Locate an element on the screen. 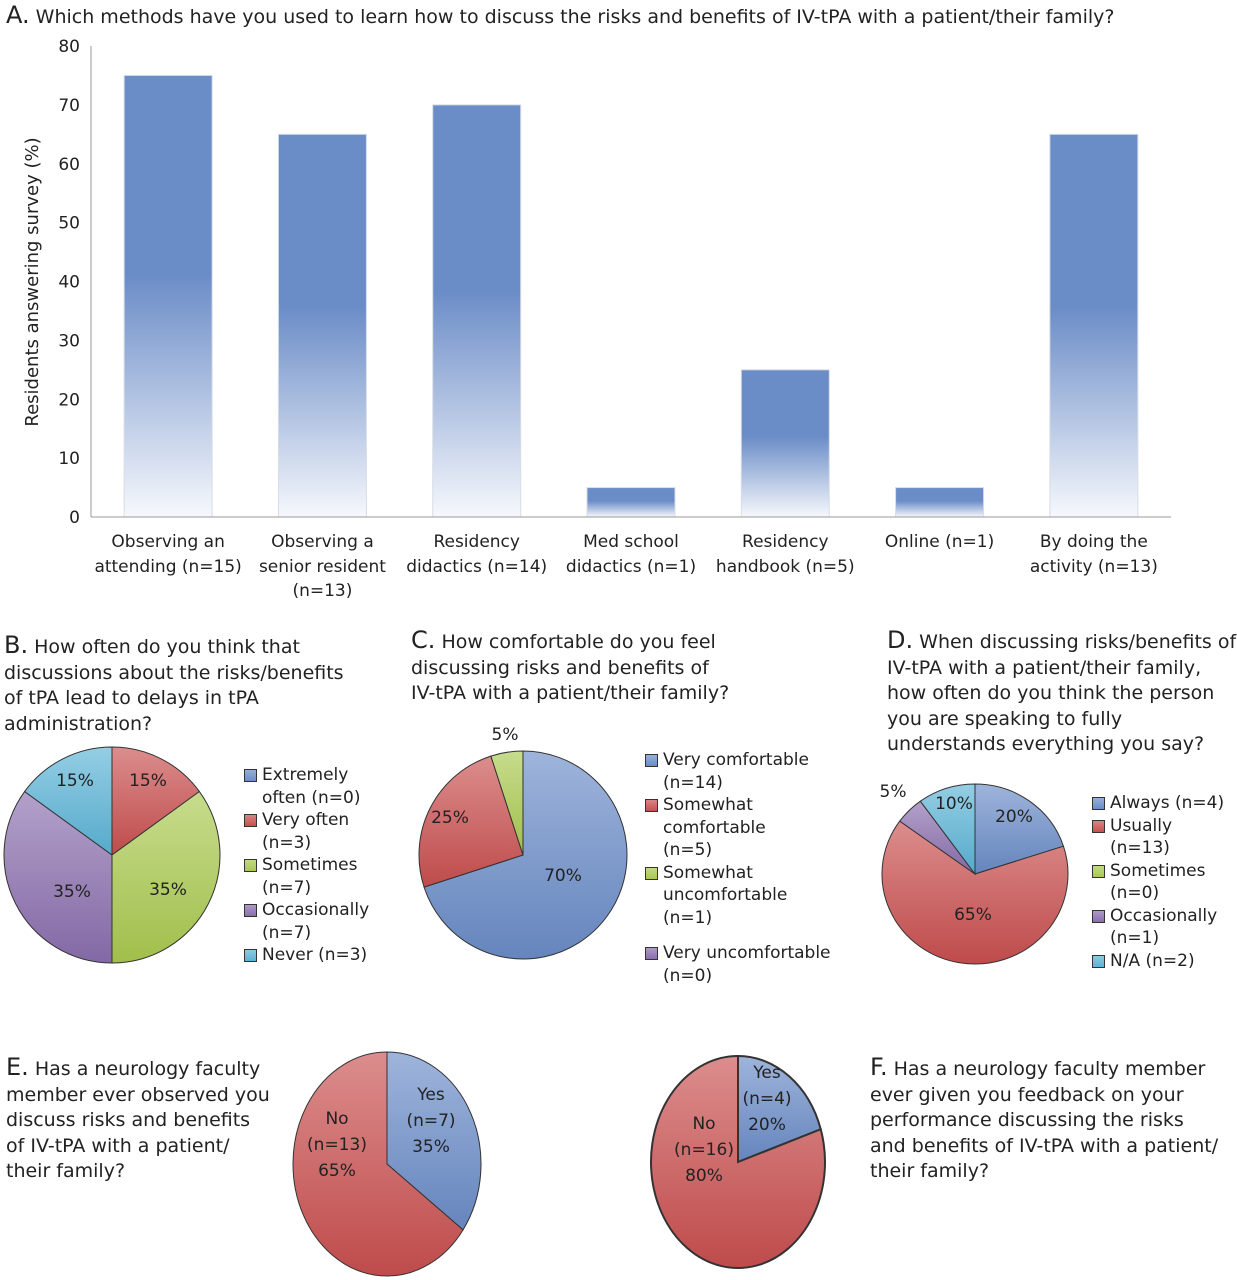 The height and width of the screenshot is (1280, 1237). pie-data-label: (n=13) is located at coordinates (337, 1145).